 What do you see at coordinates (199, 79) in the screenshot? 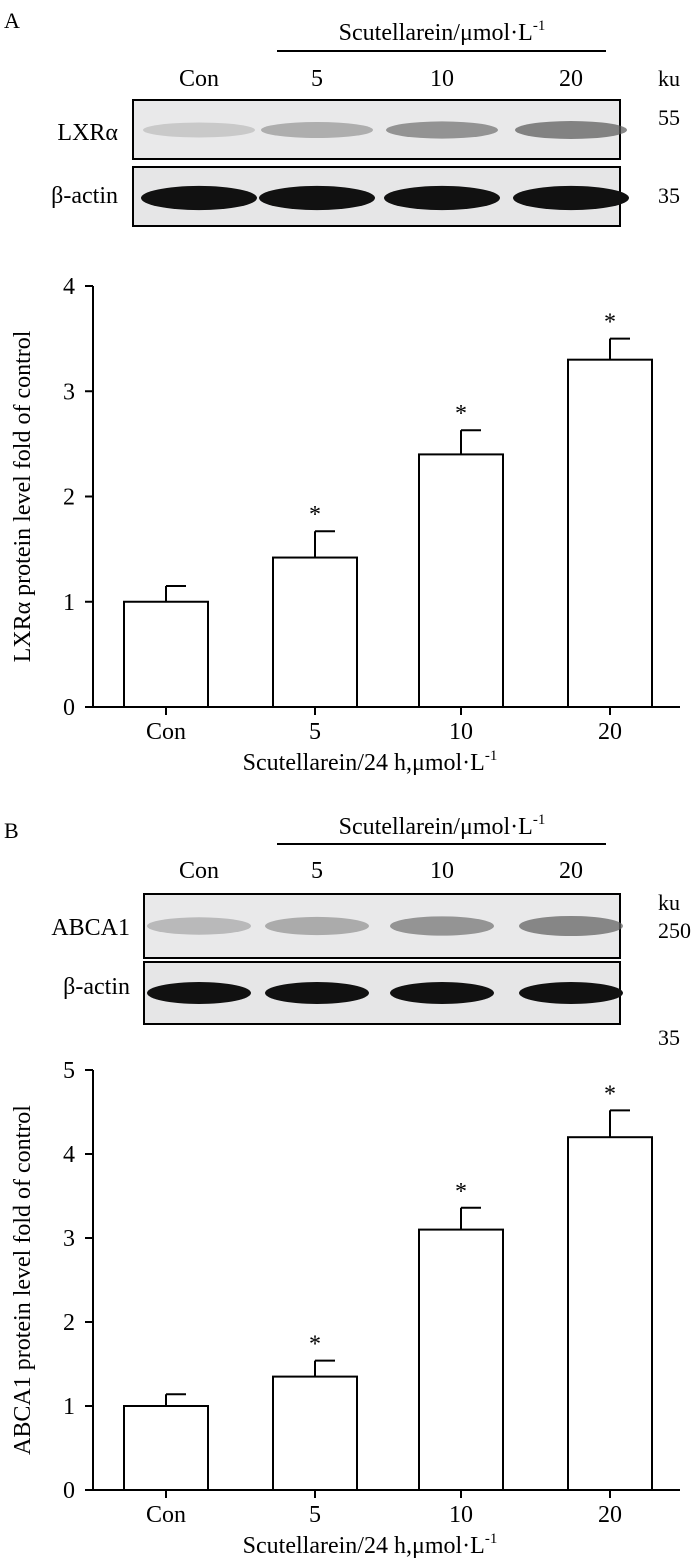
I see `blot-a-lane-label: Con` at bounding box center [199, 79].